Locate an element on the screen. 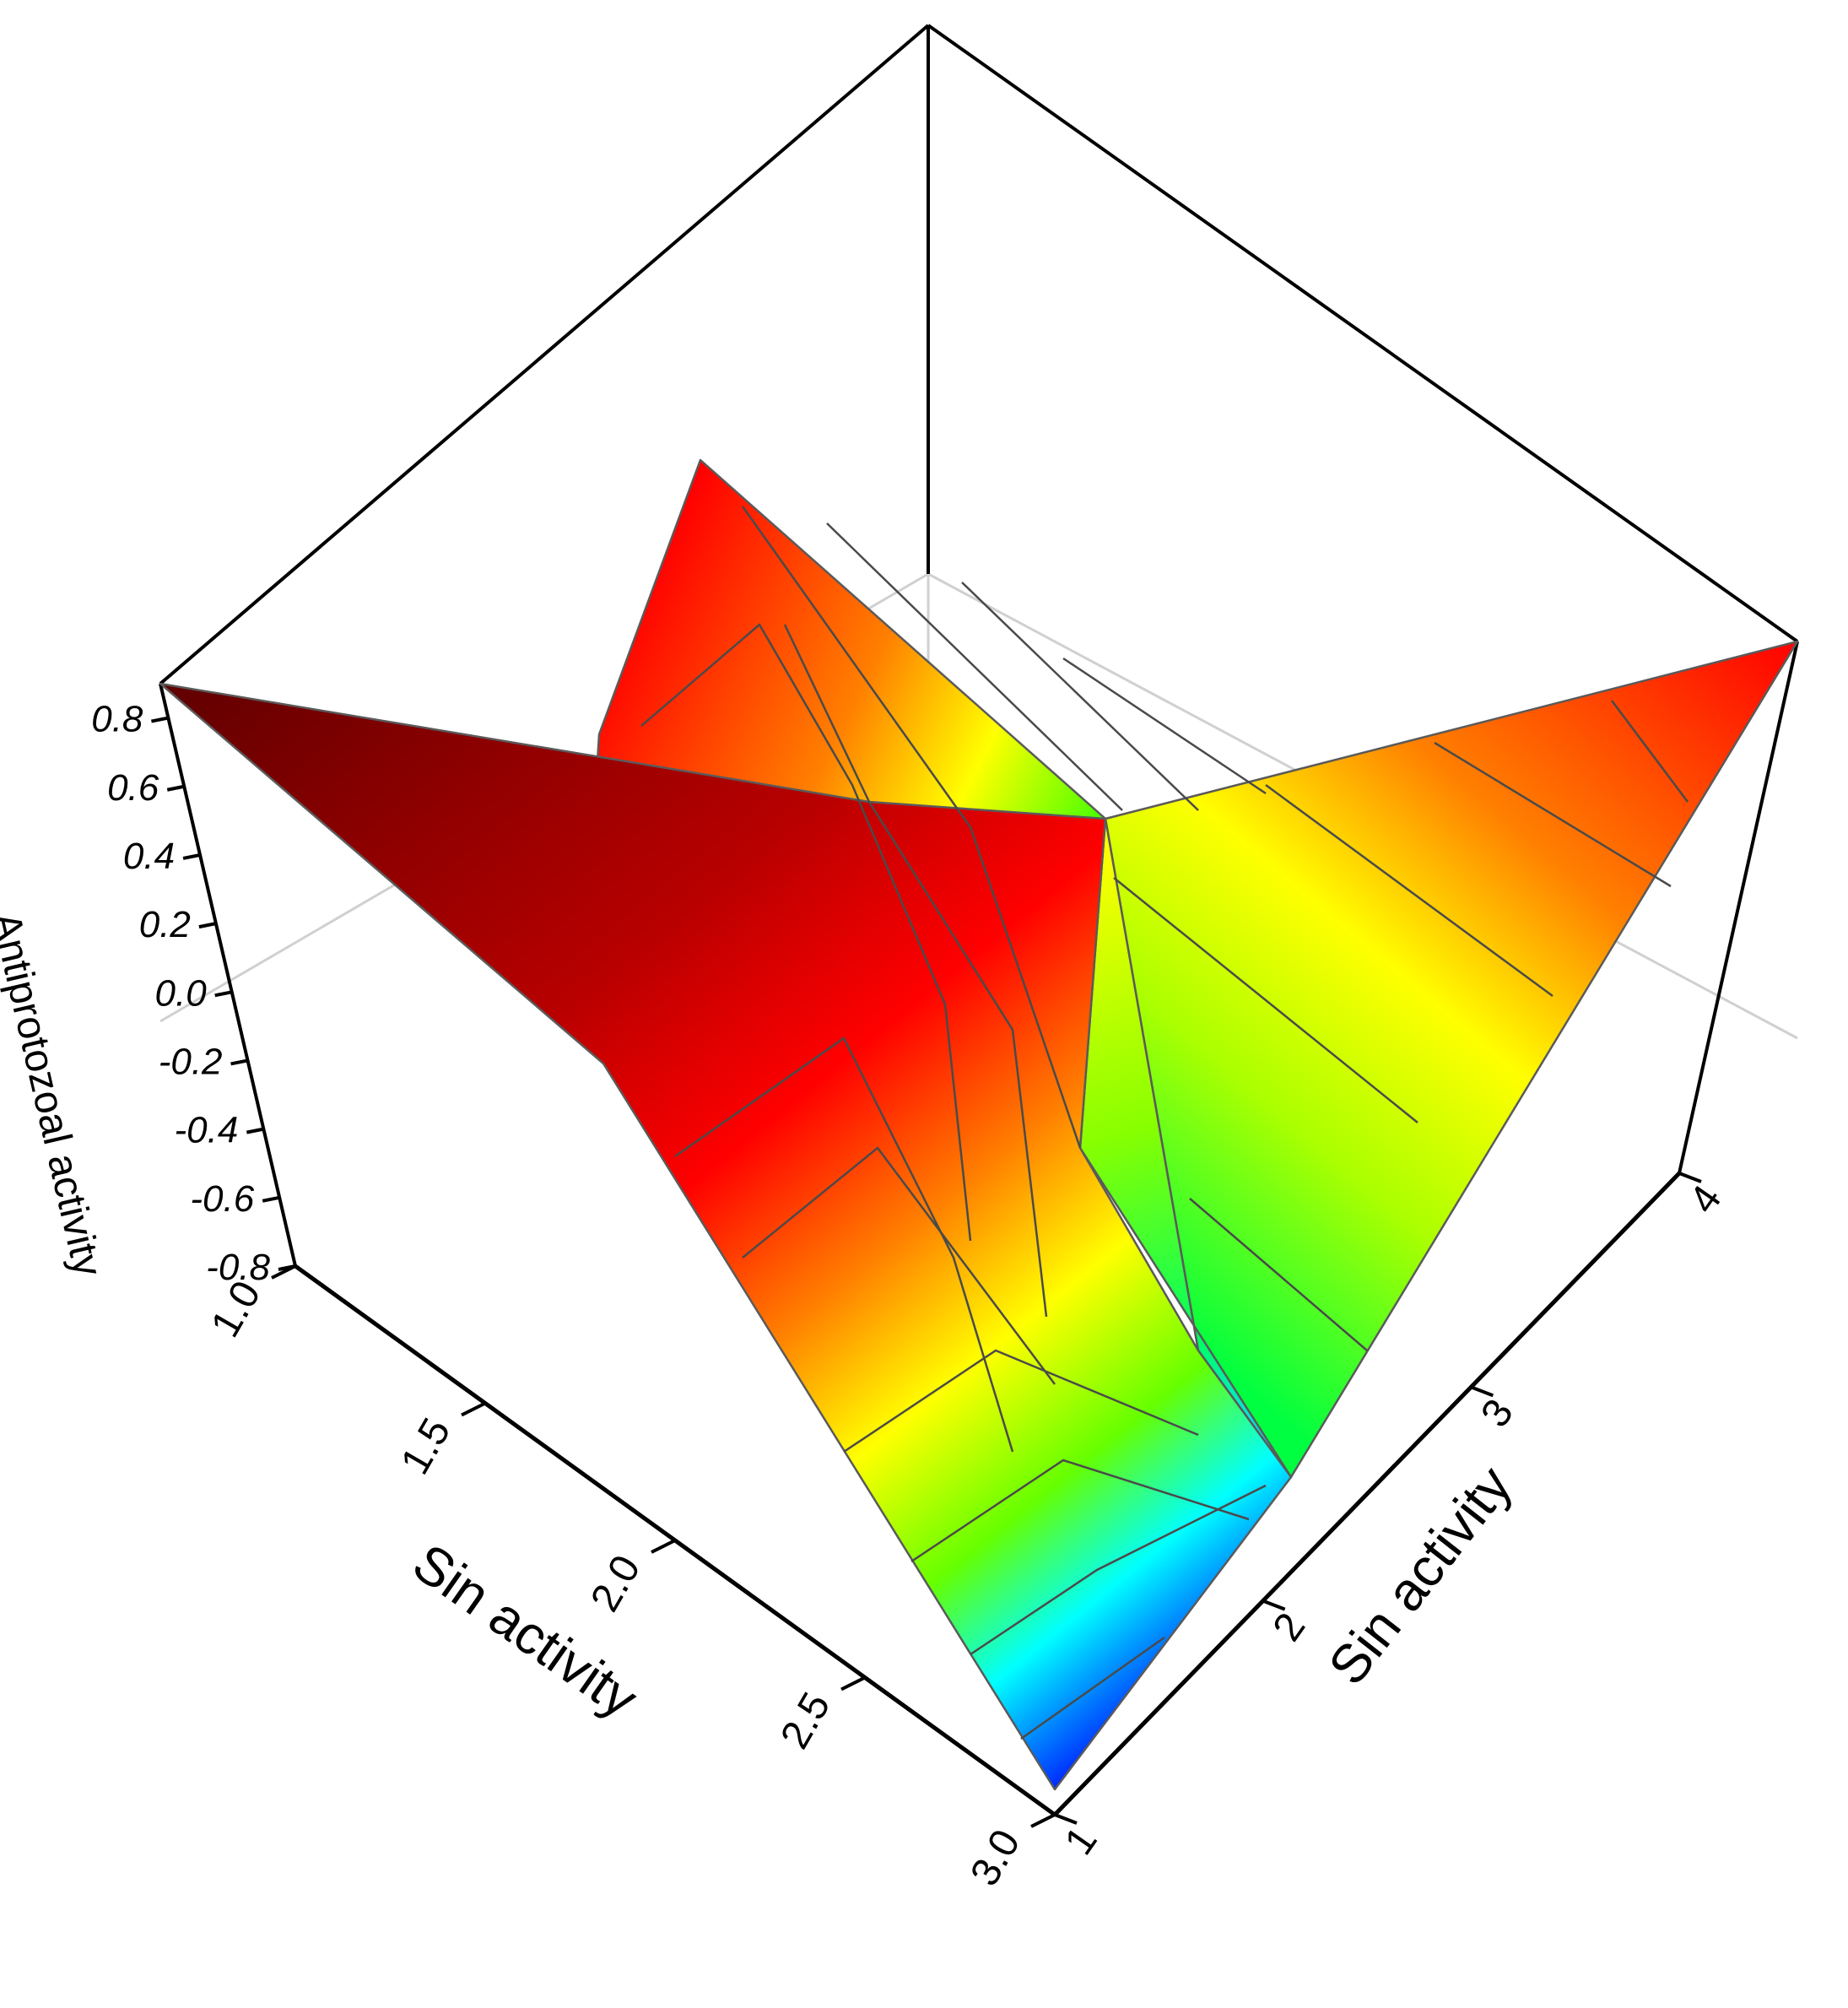  z-tick-label: -0.6 is located at coordinates (222, 1199).